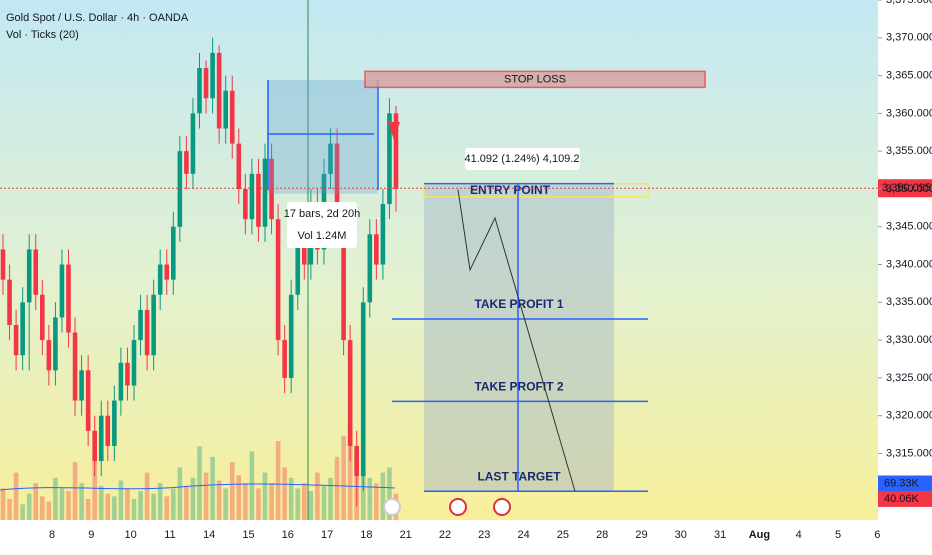  What do you see at coordinates (535, 79) in the screenshot?
I see `stop-loss-label: STOP LOSS` at bounding box center [535, 79].